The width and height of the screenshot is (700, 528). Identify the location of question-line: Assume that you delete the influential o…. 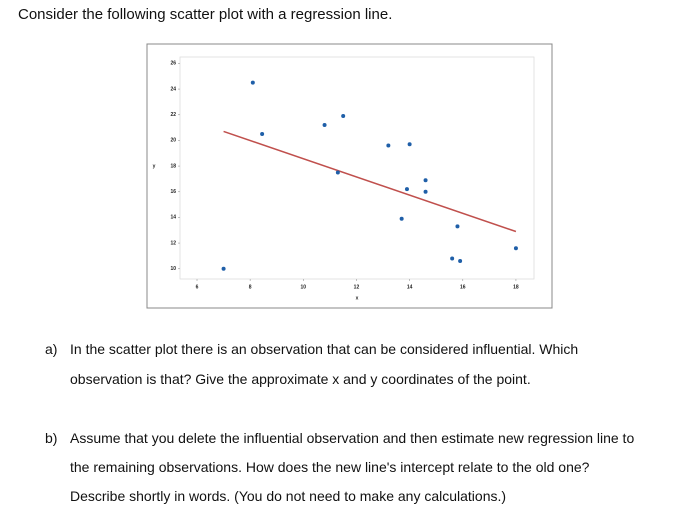
(352, 438).